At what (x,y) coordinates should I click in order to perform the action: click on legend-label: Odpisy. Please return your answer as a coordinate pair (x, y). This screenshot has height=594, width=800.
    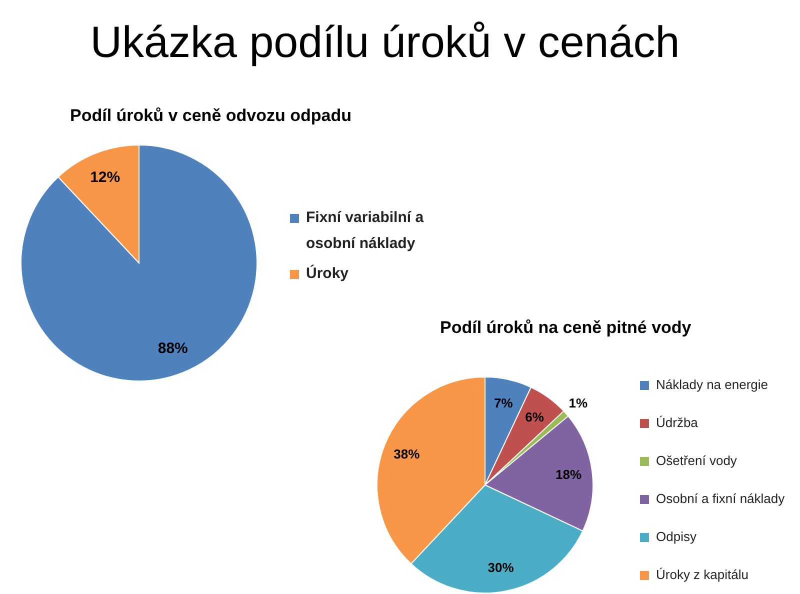
    Looking at the image, I should click on (676, 537).